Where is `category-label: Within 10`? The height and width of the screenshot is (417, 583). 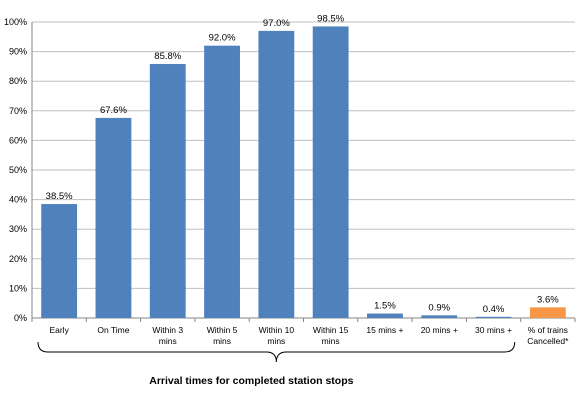 category-label: Within 10 is located at coordinates (277, 330).